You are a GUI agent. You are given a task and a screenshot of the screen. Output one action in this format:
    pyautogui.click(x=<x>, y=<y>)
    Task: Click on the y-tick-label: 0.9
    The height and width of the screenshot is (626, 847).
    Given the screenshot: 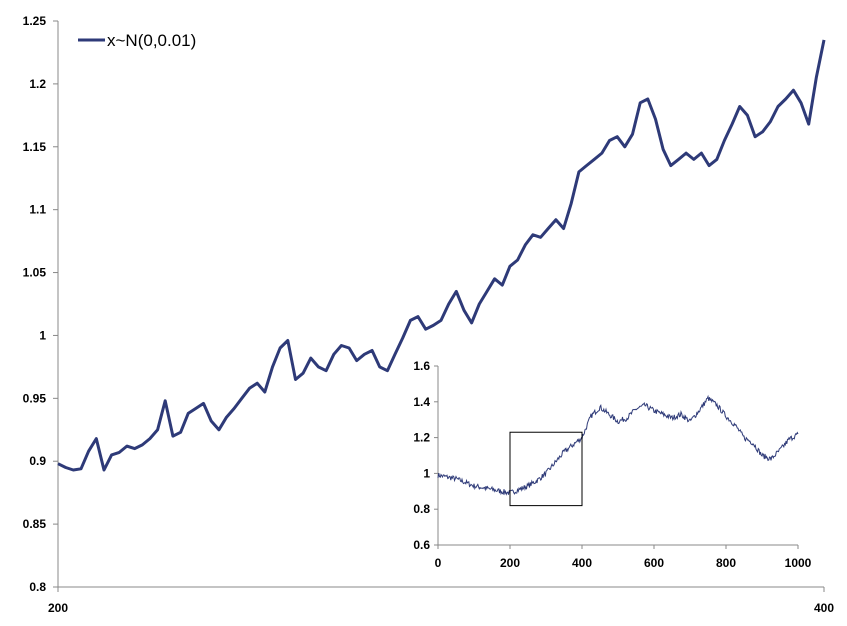 What is the action you would take?
    pyautogui.click(x=37, y=461)
    